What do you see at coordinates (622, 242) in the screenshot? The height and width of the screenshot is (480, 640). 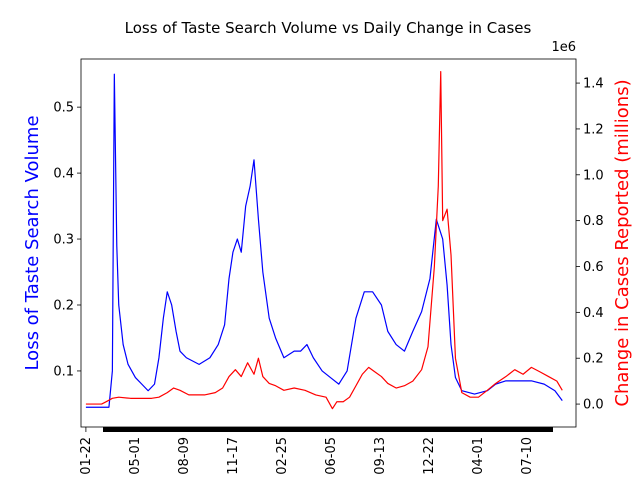 I see `y2-axis-label: Change in Cases Reported (millions)` at bounding box center [622, 242].